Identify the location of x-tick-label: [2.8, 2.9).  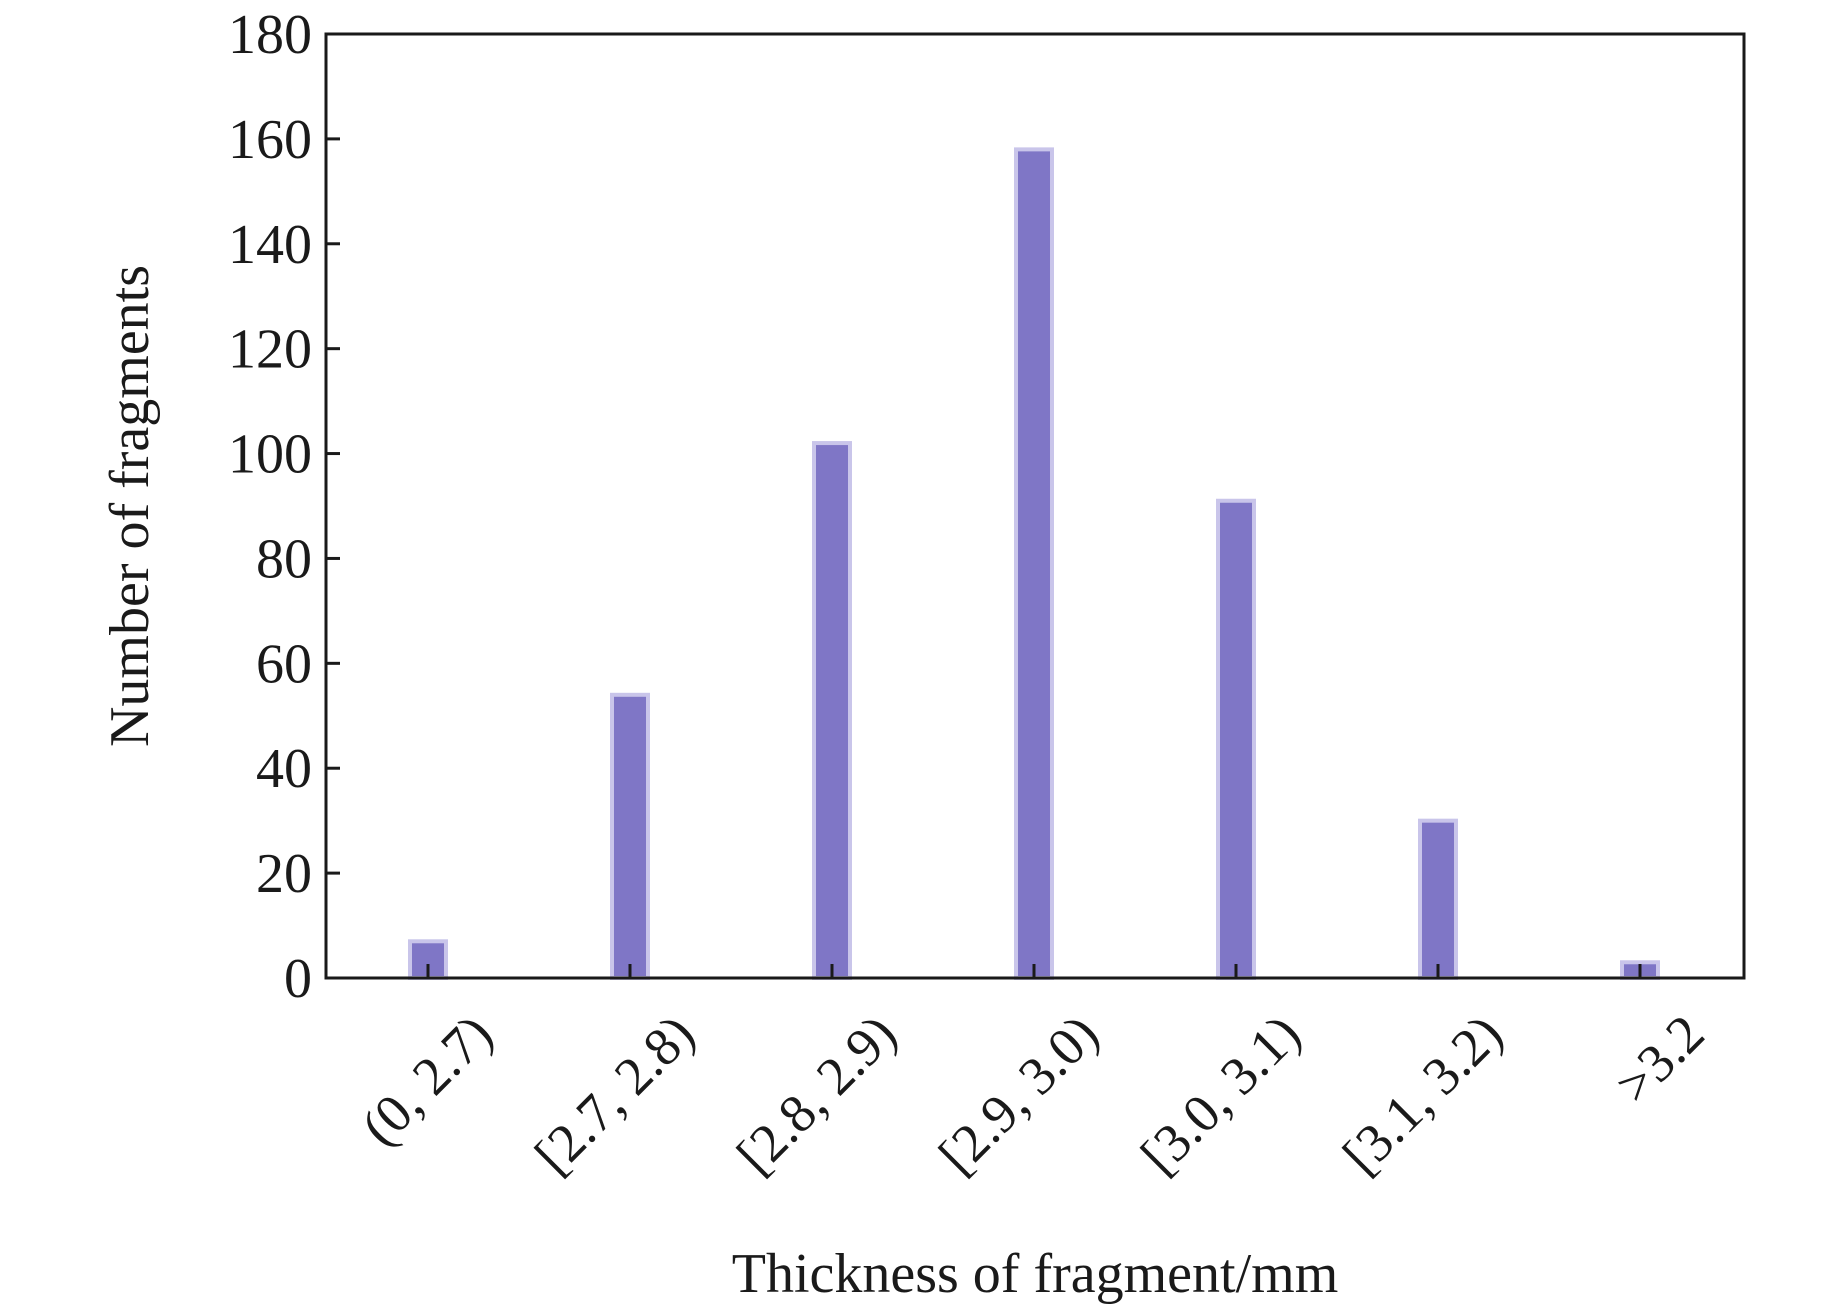
(816, 1094).